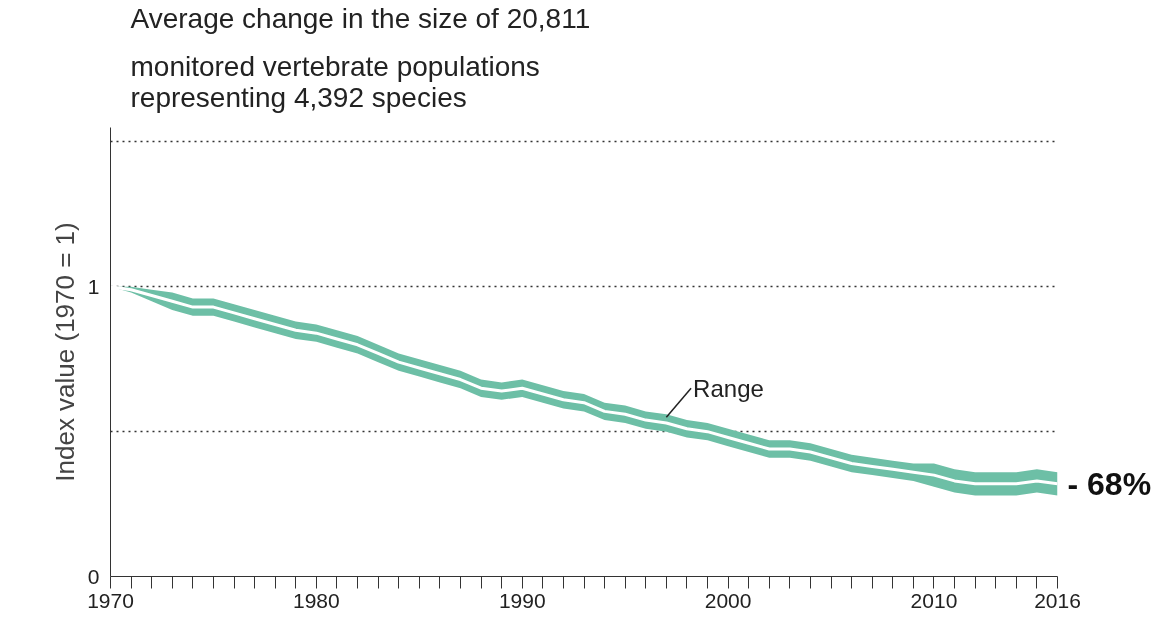 The height and width of the screenshot is (626, 1176). Describe the element at coordinates (728, 388) in the screenshot. I see `annotation: Range` at that location.